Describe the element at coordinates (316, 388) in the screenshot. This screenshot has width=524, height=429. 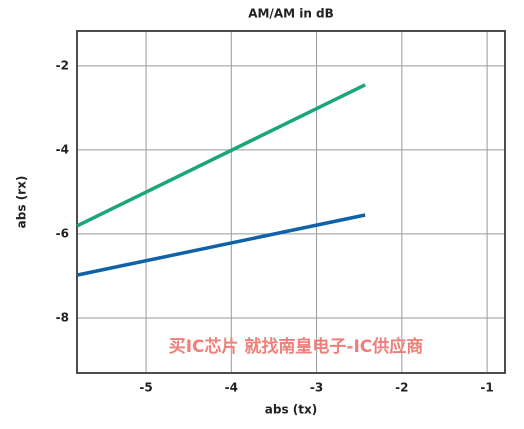
I see `x-tick-label: -3` at that location.